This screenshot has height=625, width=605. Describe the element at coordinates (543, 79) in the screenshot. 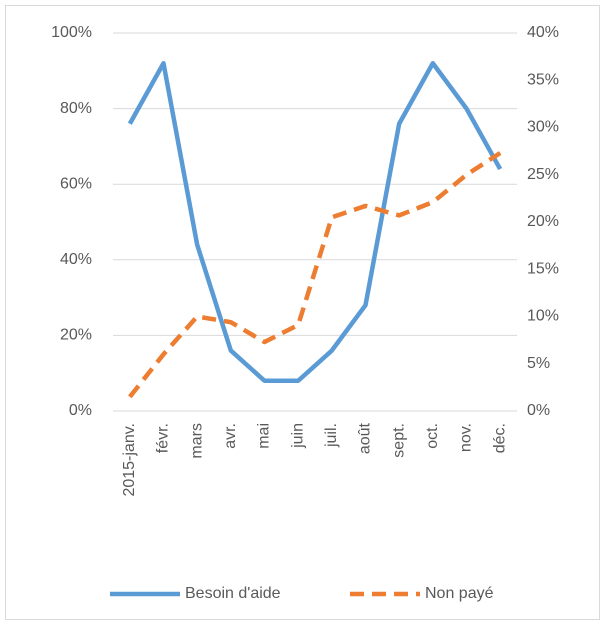

I see `y2-tick-label: 35%` at that location.